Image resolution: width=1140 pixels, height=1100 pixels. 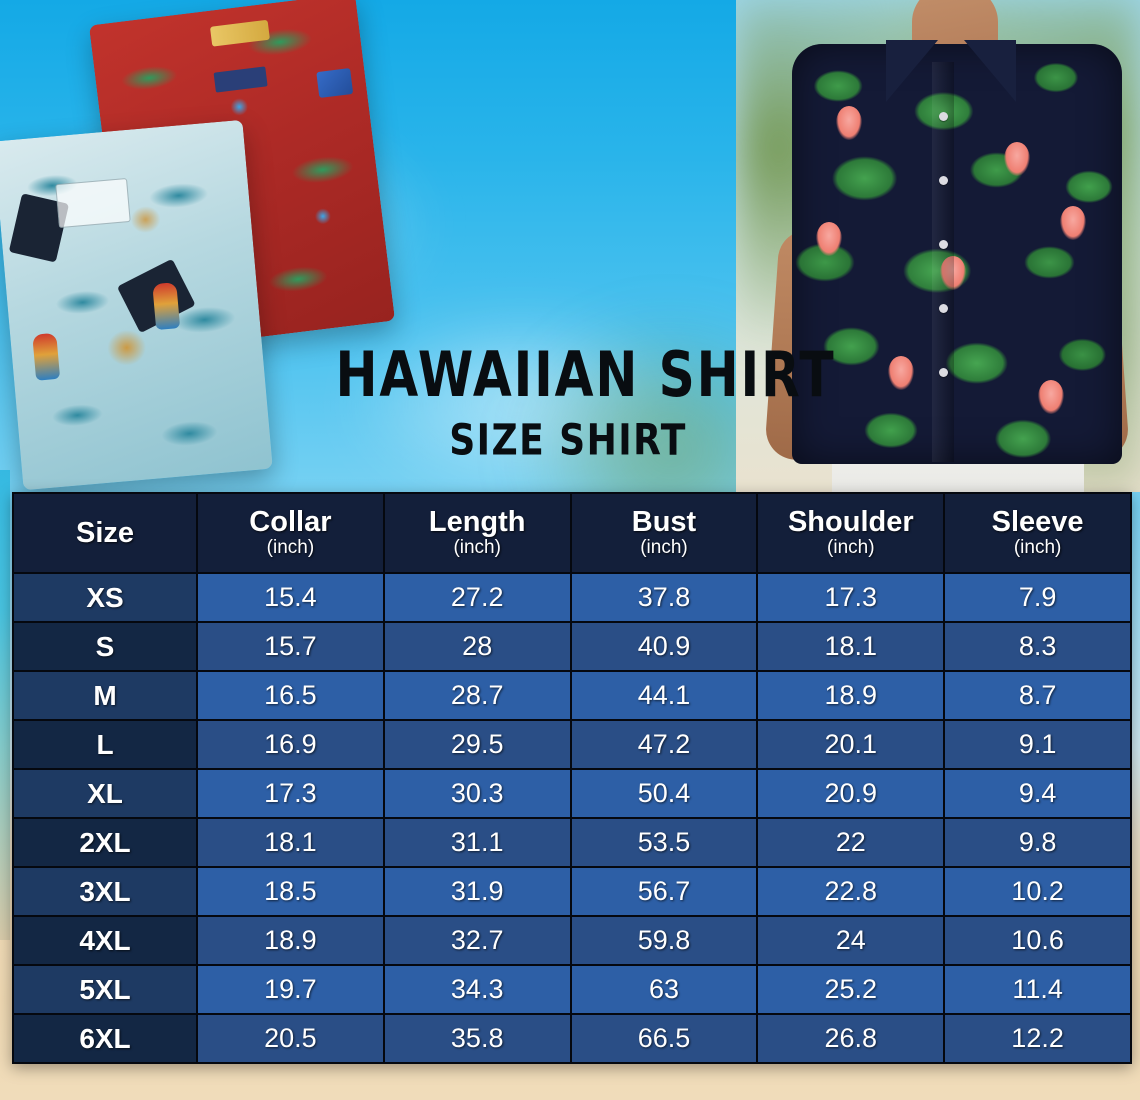 I want to click on table-row: 2XL 18.1 31.1 53.5 22 9.8, so click(x=572, y=842).